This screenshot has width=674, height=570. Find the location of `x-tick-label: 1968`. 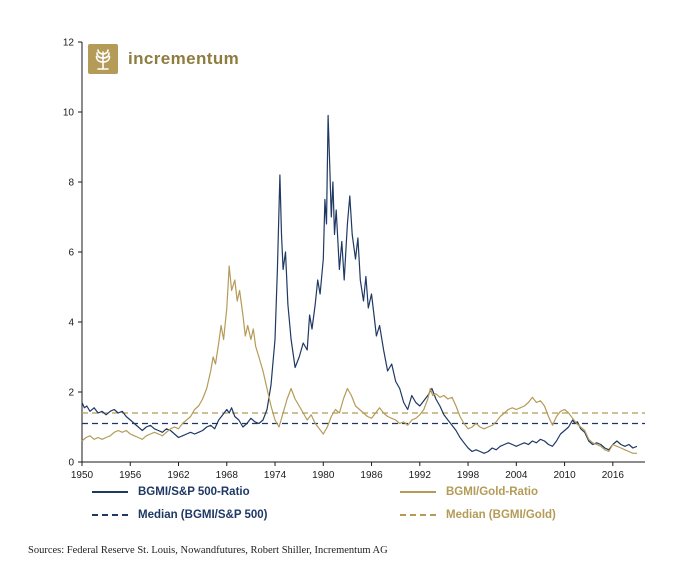

x-tick-label: 1968 is located at coordinates (227, 474).